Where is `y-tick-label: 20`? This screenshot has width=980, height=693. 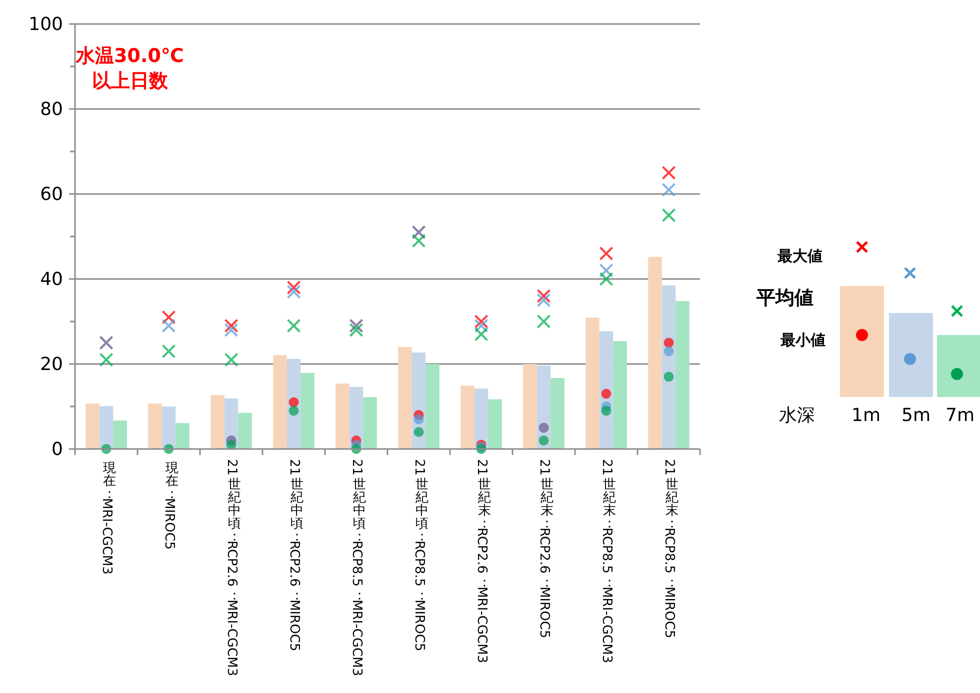 y-tick-label: 20 is located at coordinates (51, 364).